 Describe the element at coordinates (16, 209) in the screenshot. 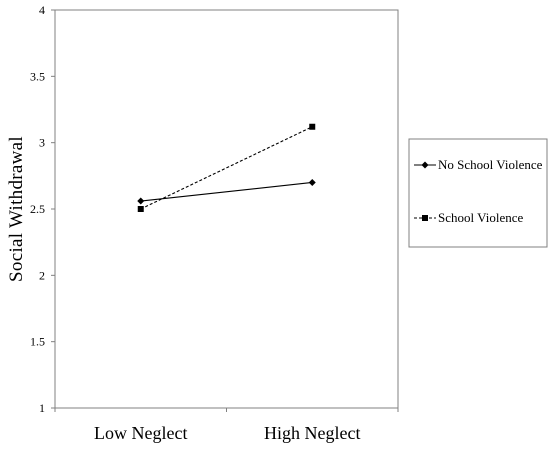

I see `y-axis-label: Social Withdrawal` at that location.